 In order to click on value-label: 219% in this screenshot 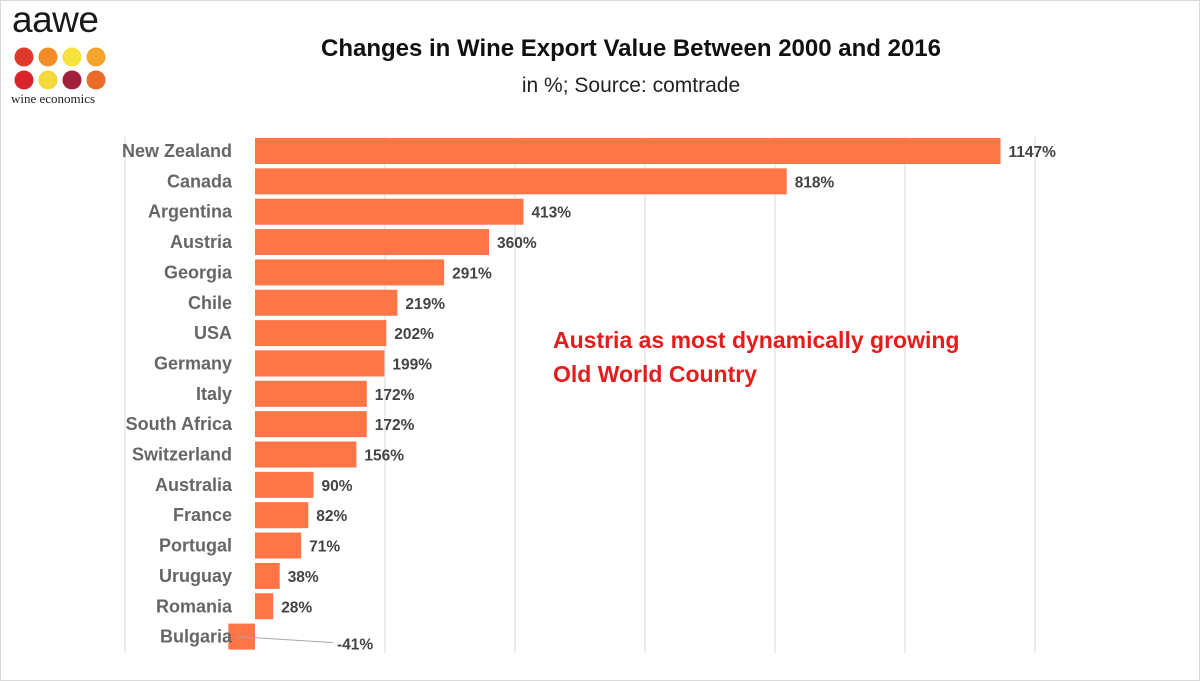, I will do `click(425, 304)`.